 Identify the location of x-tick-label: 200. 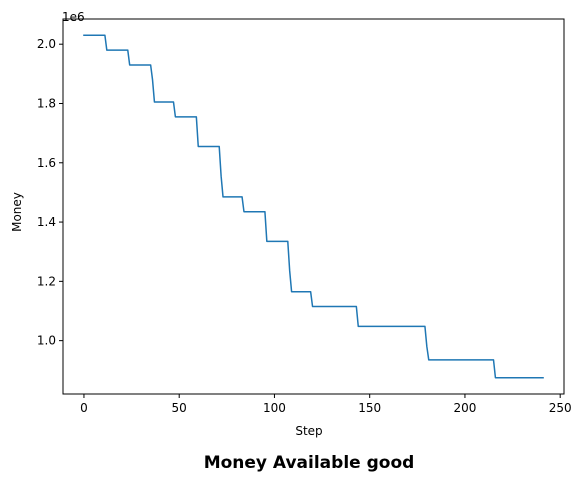
(464, 408).